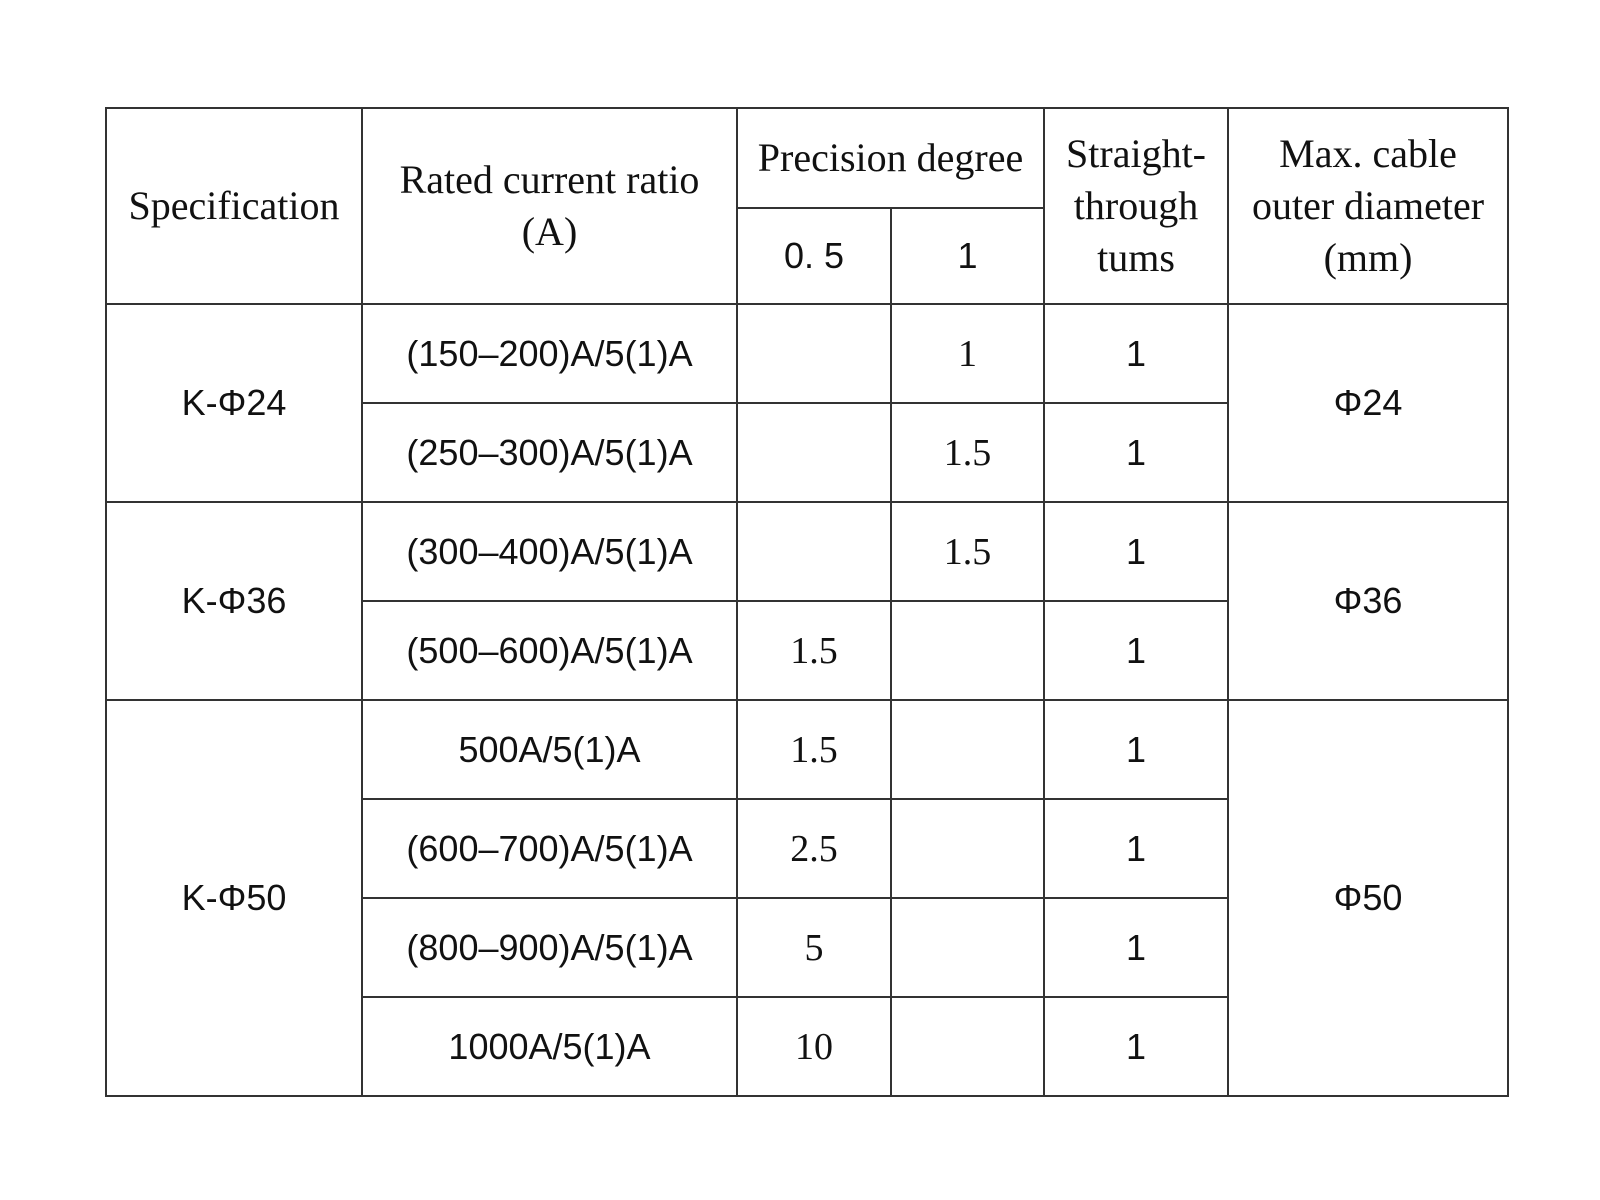 The height and width of the screenshot is (1200, 1600). I want to click on precision-cell: 10, so click(814, 1046).